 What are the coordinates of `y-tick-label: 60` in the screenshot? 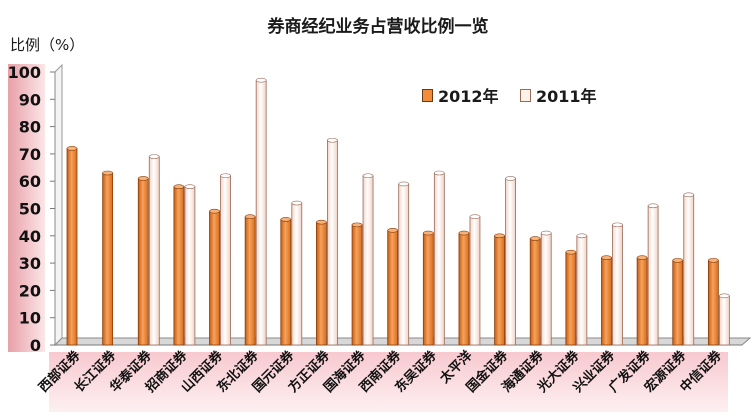 It's located at (30, 181).